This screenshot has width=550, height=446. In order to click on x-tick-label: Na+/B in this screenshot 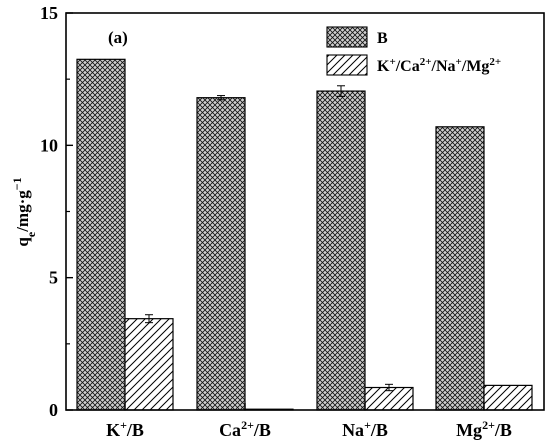, I will do `click(365, 429)`.